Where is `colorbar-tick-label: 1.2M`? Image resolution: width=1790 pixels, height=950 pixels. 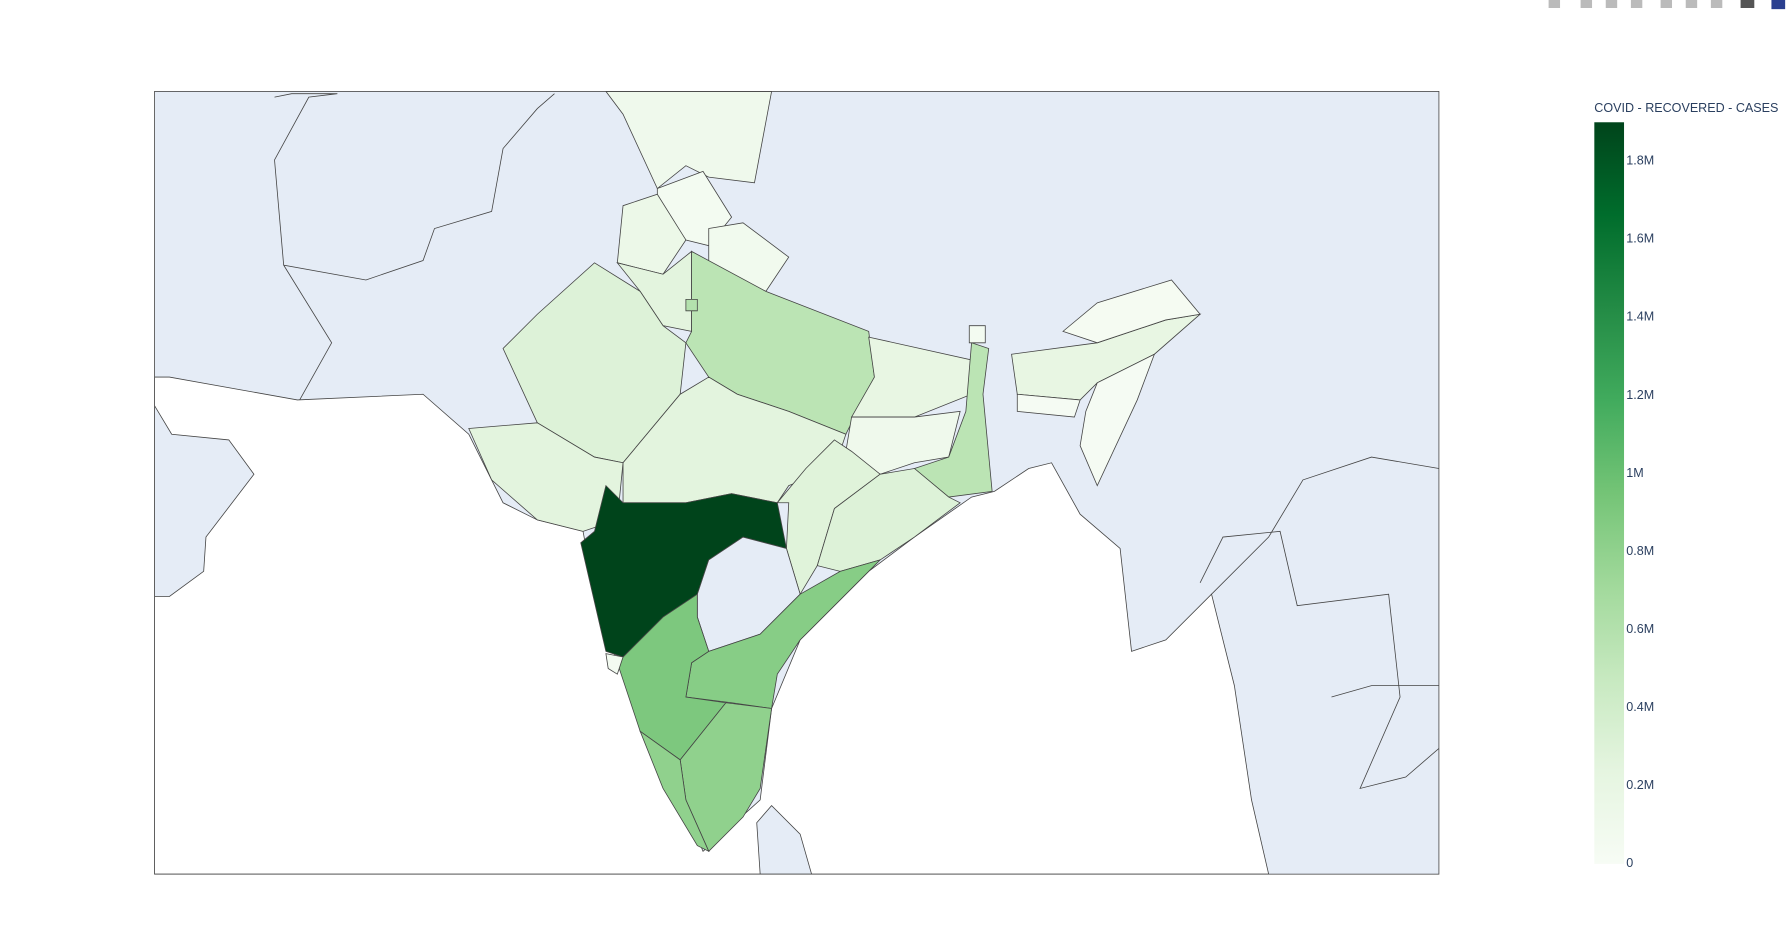
colorbar-tick-label: 1.2M is located at coordinates (1640, 395).